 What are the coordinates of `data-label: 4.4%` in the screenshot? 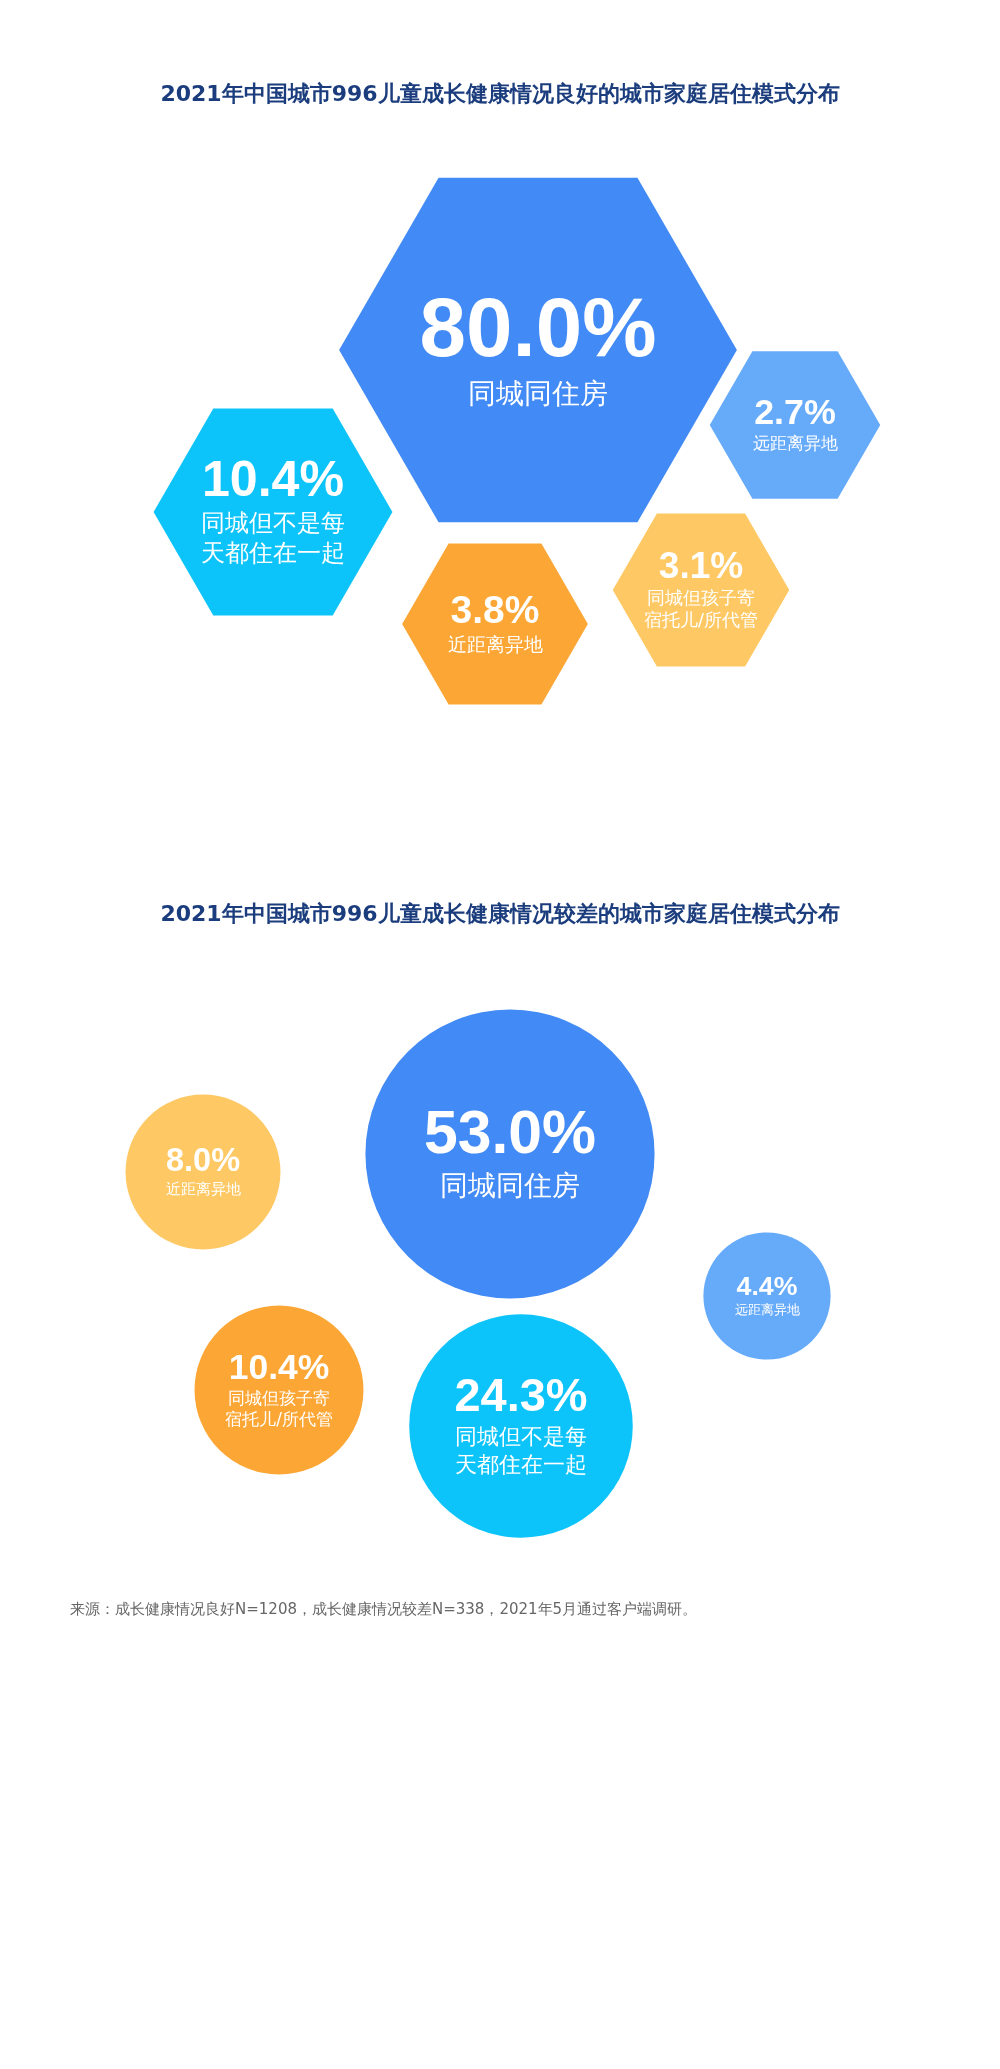 It's located at (767, 1286).